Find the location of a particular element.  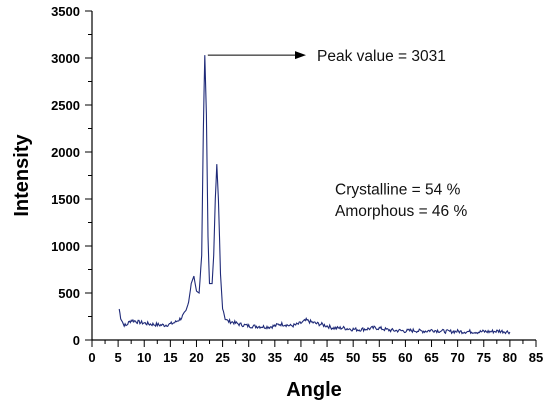

y-tick-label: 3500 is located at coordinates (65, 11).